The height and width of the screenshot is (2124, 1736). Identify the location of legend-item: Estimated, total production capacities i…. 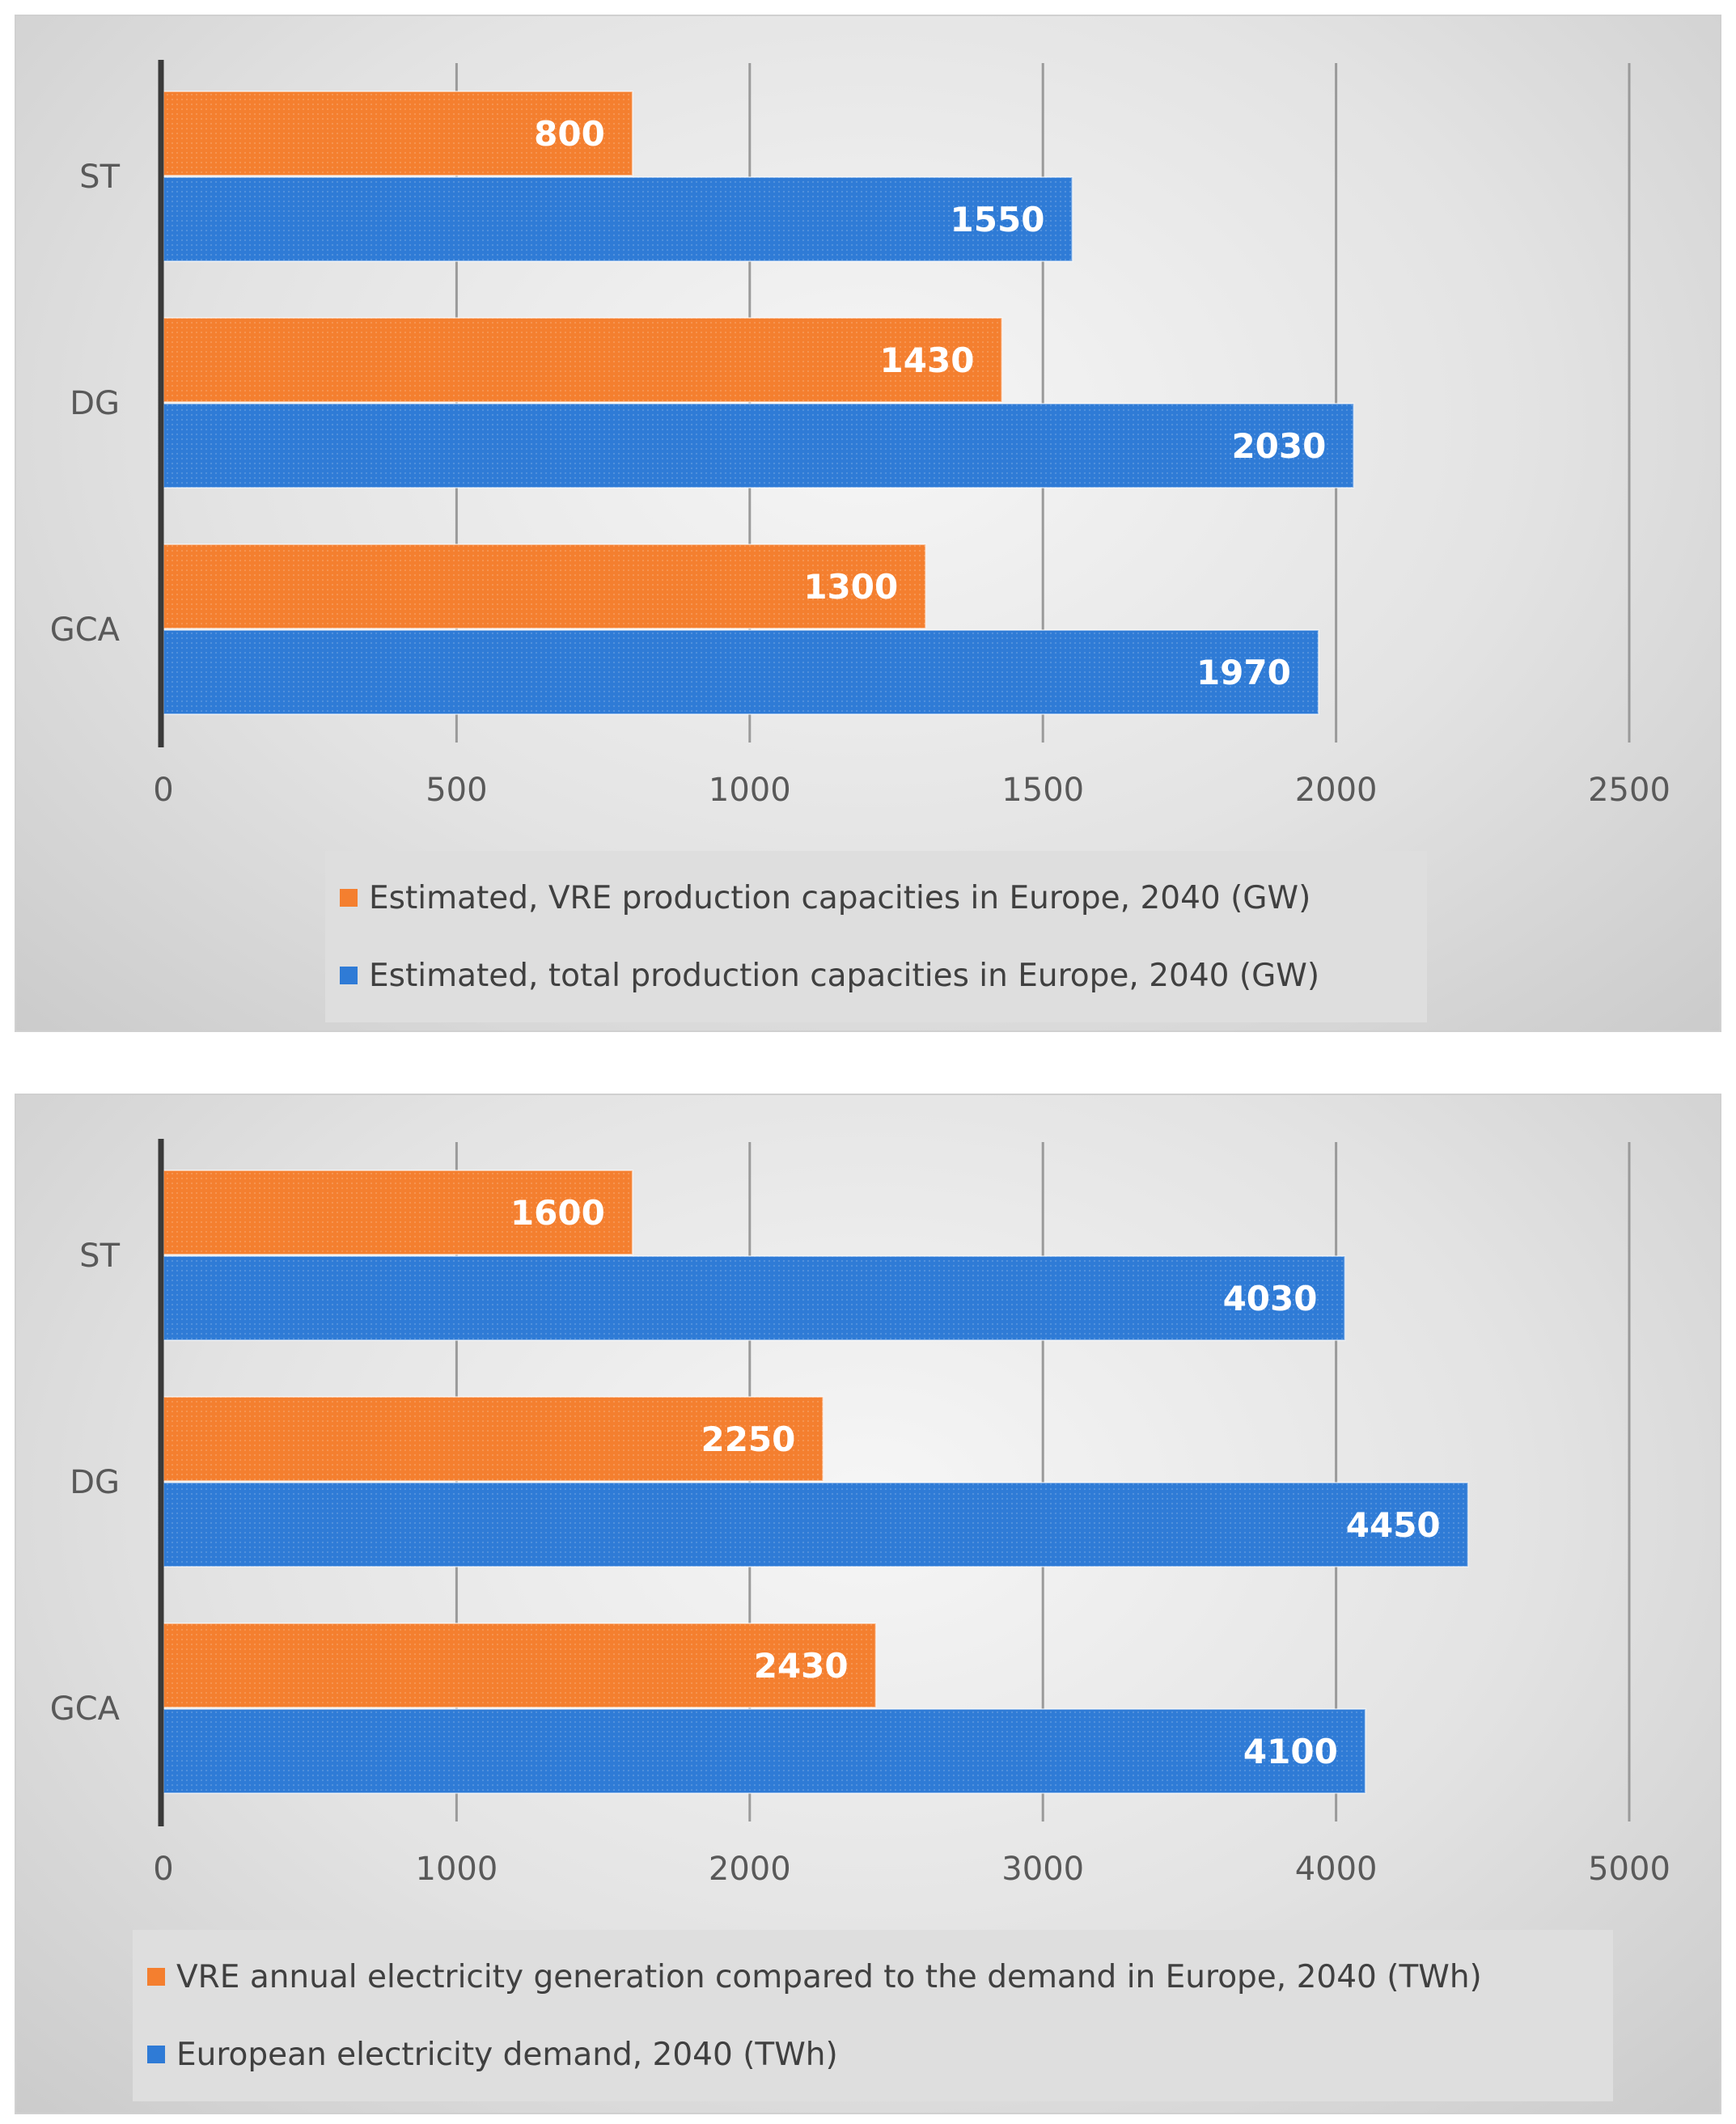
(876, 975).